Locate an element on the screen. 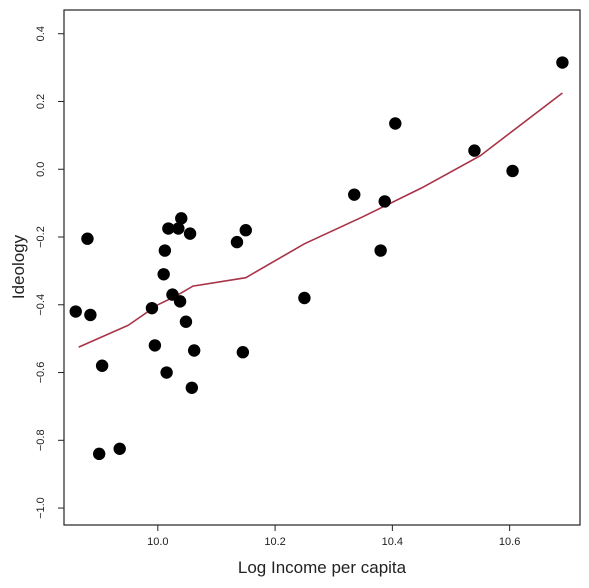  x-tick-label: 10.4 is located at coordinates (392, 542).